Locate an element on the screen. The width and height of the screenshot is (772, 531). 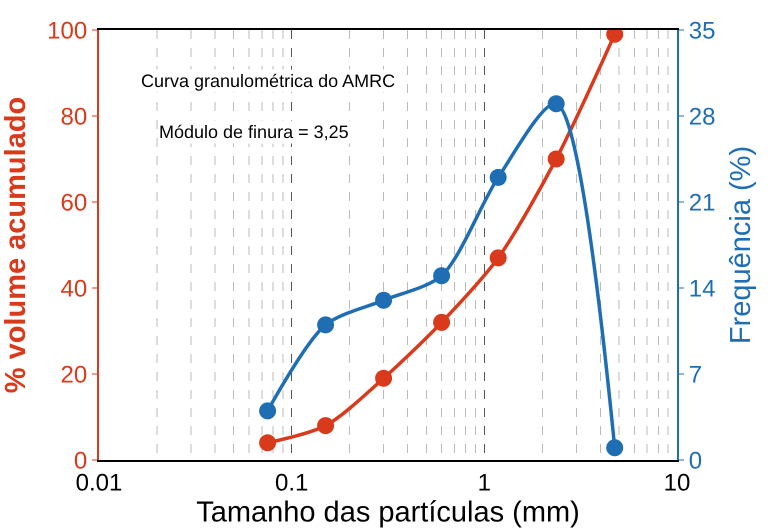
y-tick-label: 20 is located at coordinates (74, 374).